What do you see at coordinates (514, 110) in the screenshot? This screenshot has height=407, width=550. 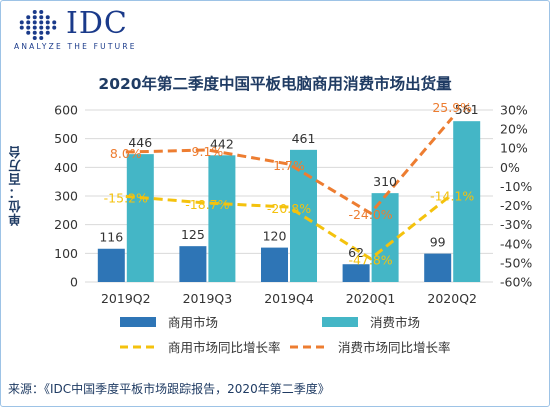 I see `y2-tick-label: 30%` at bounding box center [514, 110].